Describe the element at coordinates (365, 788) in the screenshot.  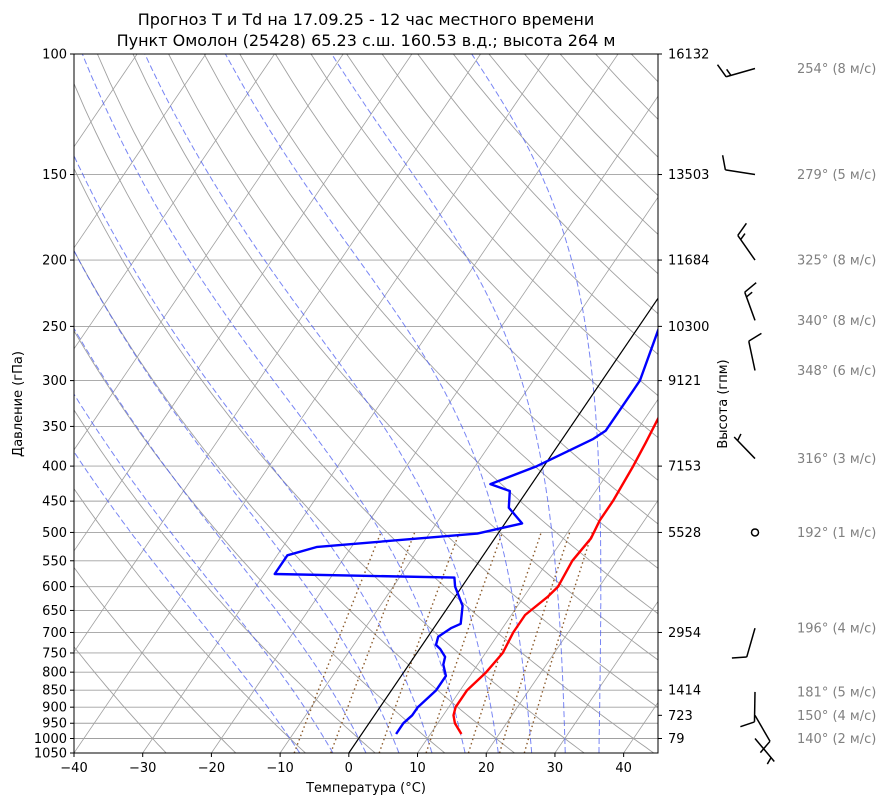
I see `x-axis-label: Температура (°C)` at that location.